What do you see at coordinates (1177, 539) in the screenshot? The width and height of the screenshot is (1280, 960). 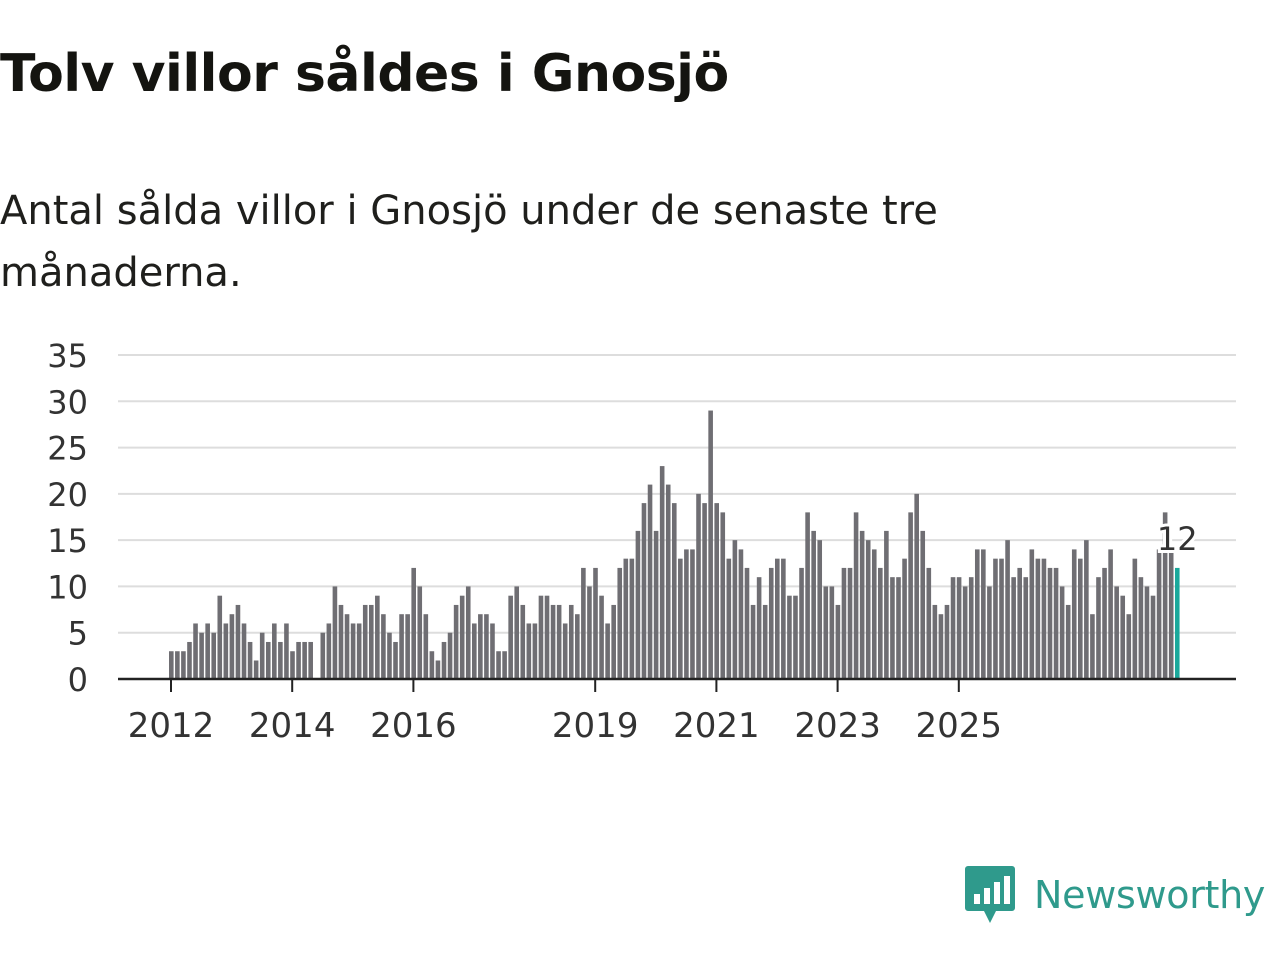 I see `highlight-annotation: 12` at bounding box center [1177, 539].